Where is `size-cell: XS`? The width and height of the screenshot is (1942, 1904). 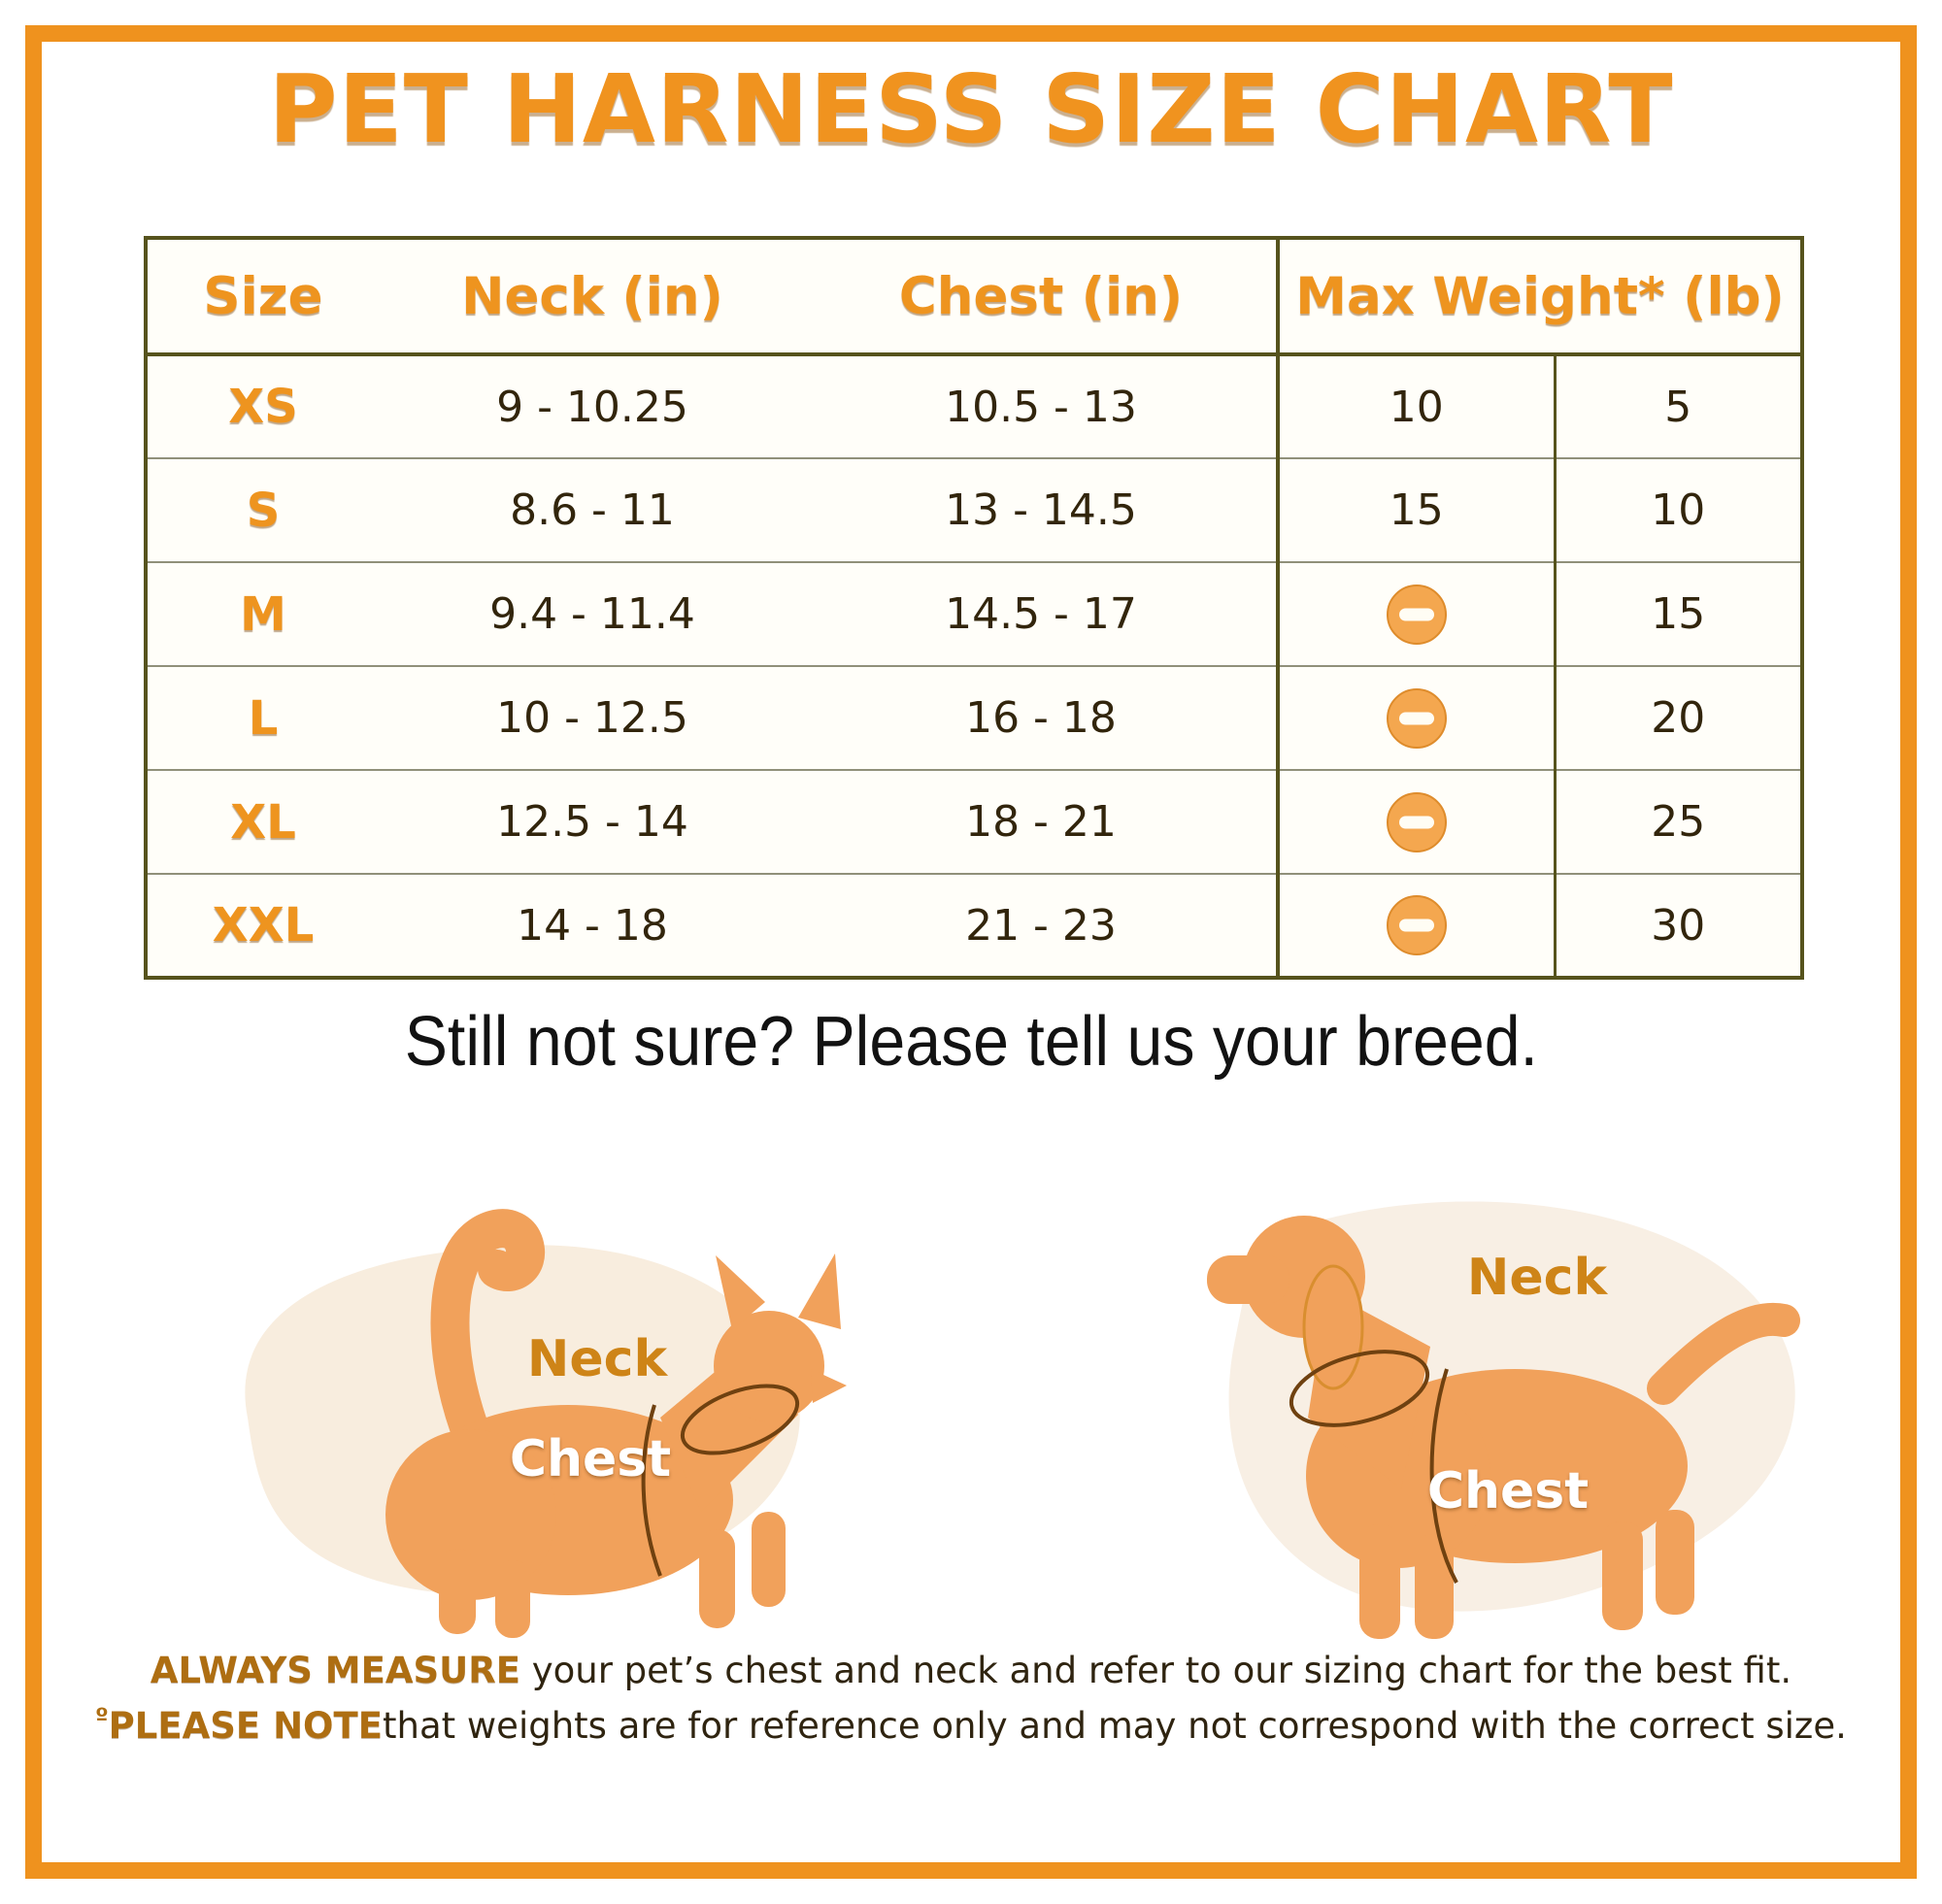 size-cell: XS is located at coordinates (263, 407).